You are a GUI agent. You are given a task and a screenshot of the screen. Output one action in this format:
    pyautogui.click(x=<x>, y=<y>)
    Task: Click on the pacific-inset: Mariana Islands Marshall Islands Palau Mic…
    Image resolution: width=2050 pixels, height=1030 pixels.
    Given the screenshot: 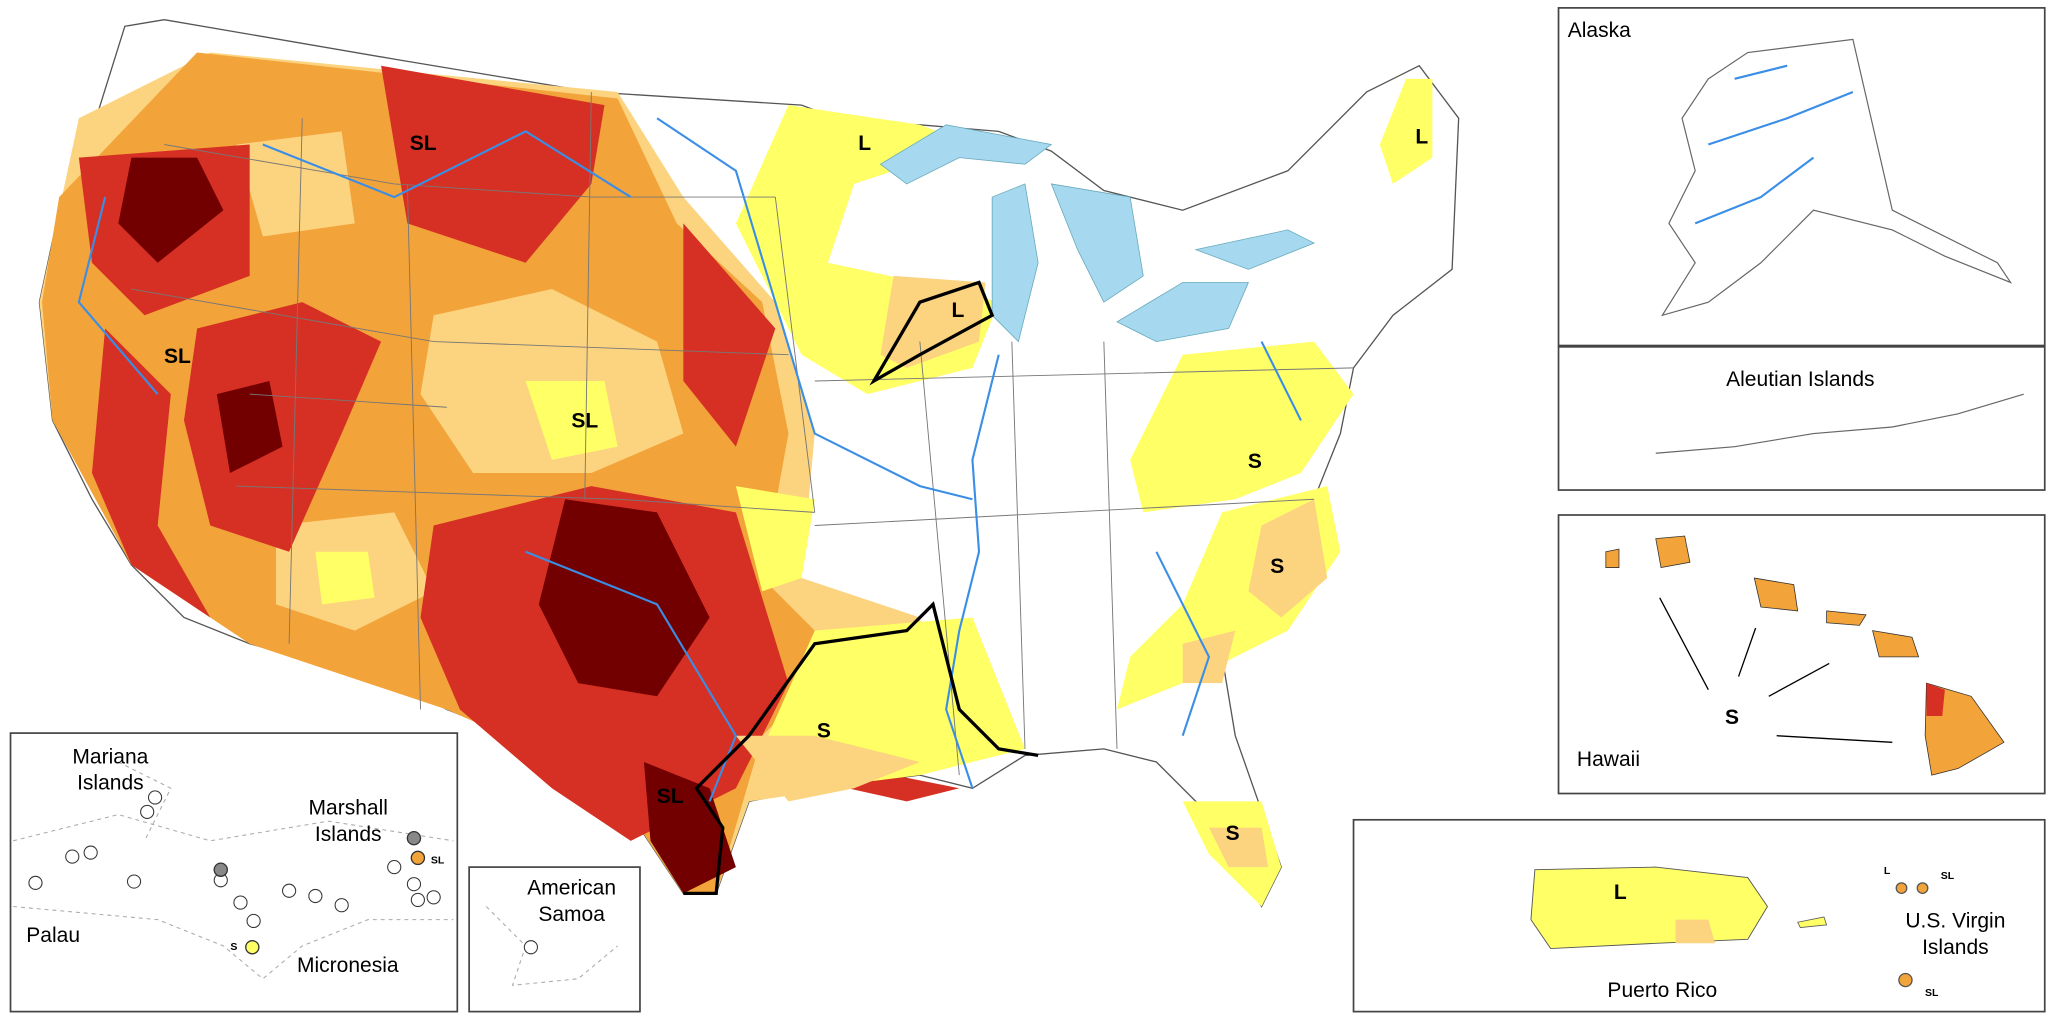 What is the action you would take?
    pyautogui.click(x=234, y=872)
    